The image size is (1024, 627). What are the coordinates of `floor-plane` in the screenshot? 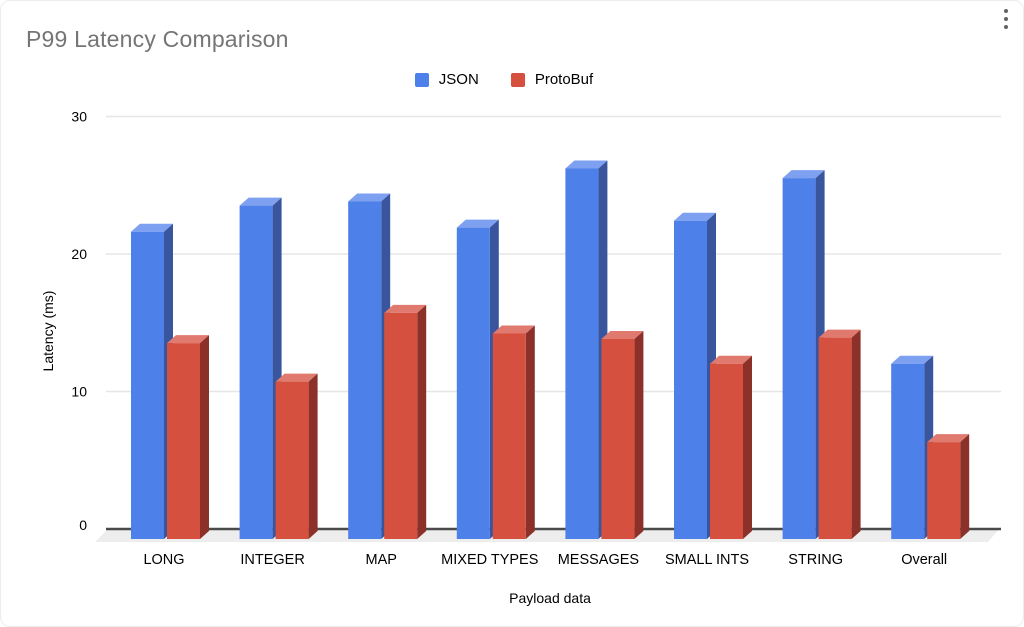 It's located at (547, 535).